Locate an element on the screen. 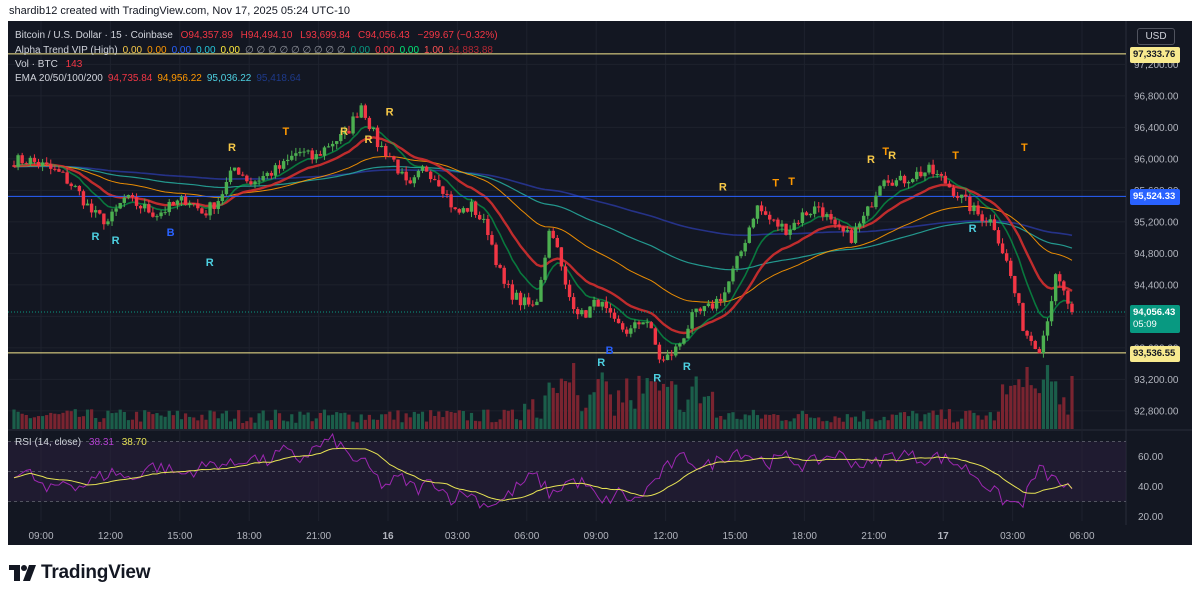  time-tick-label: 09:00 is located at coordinates (40, 536).